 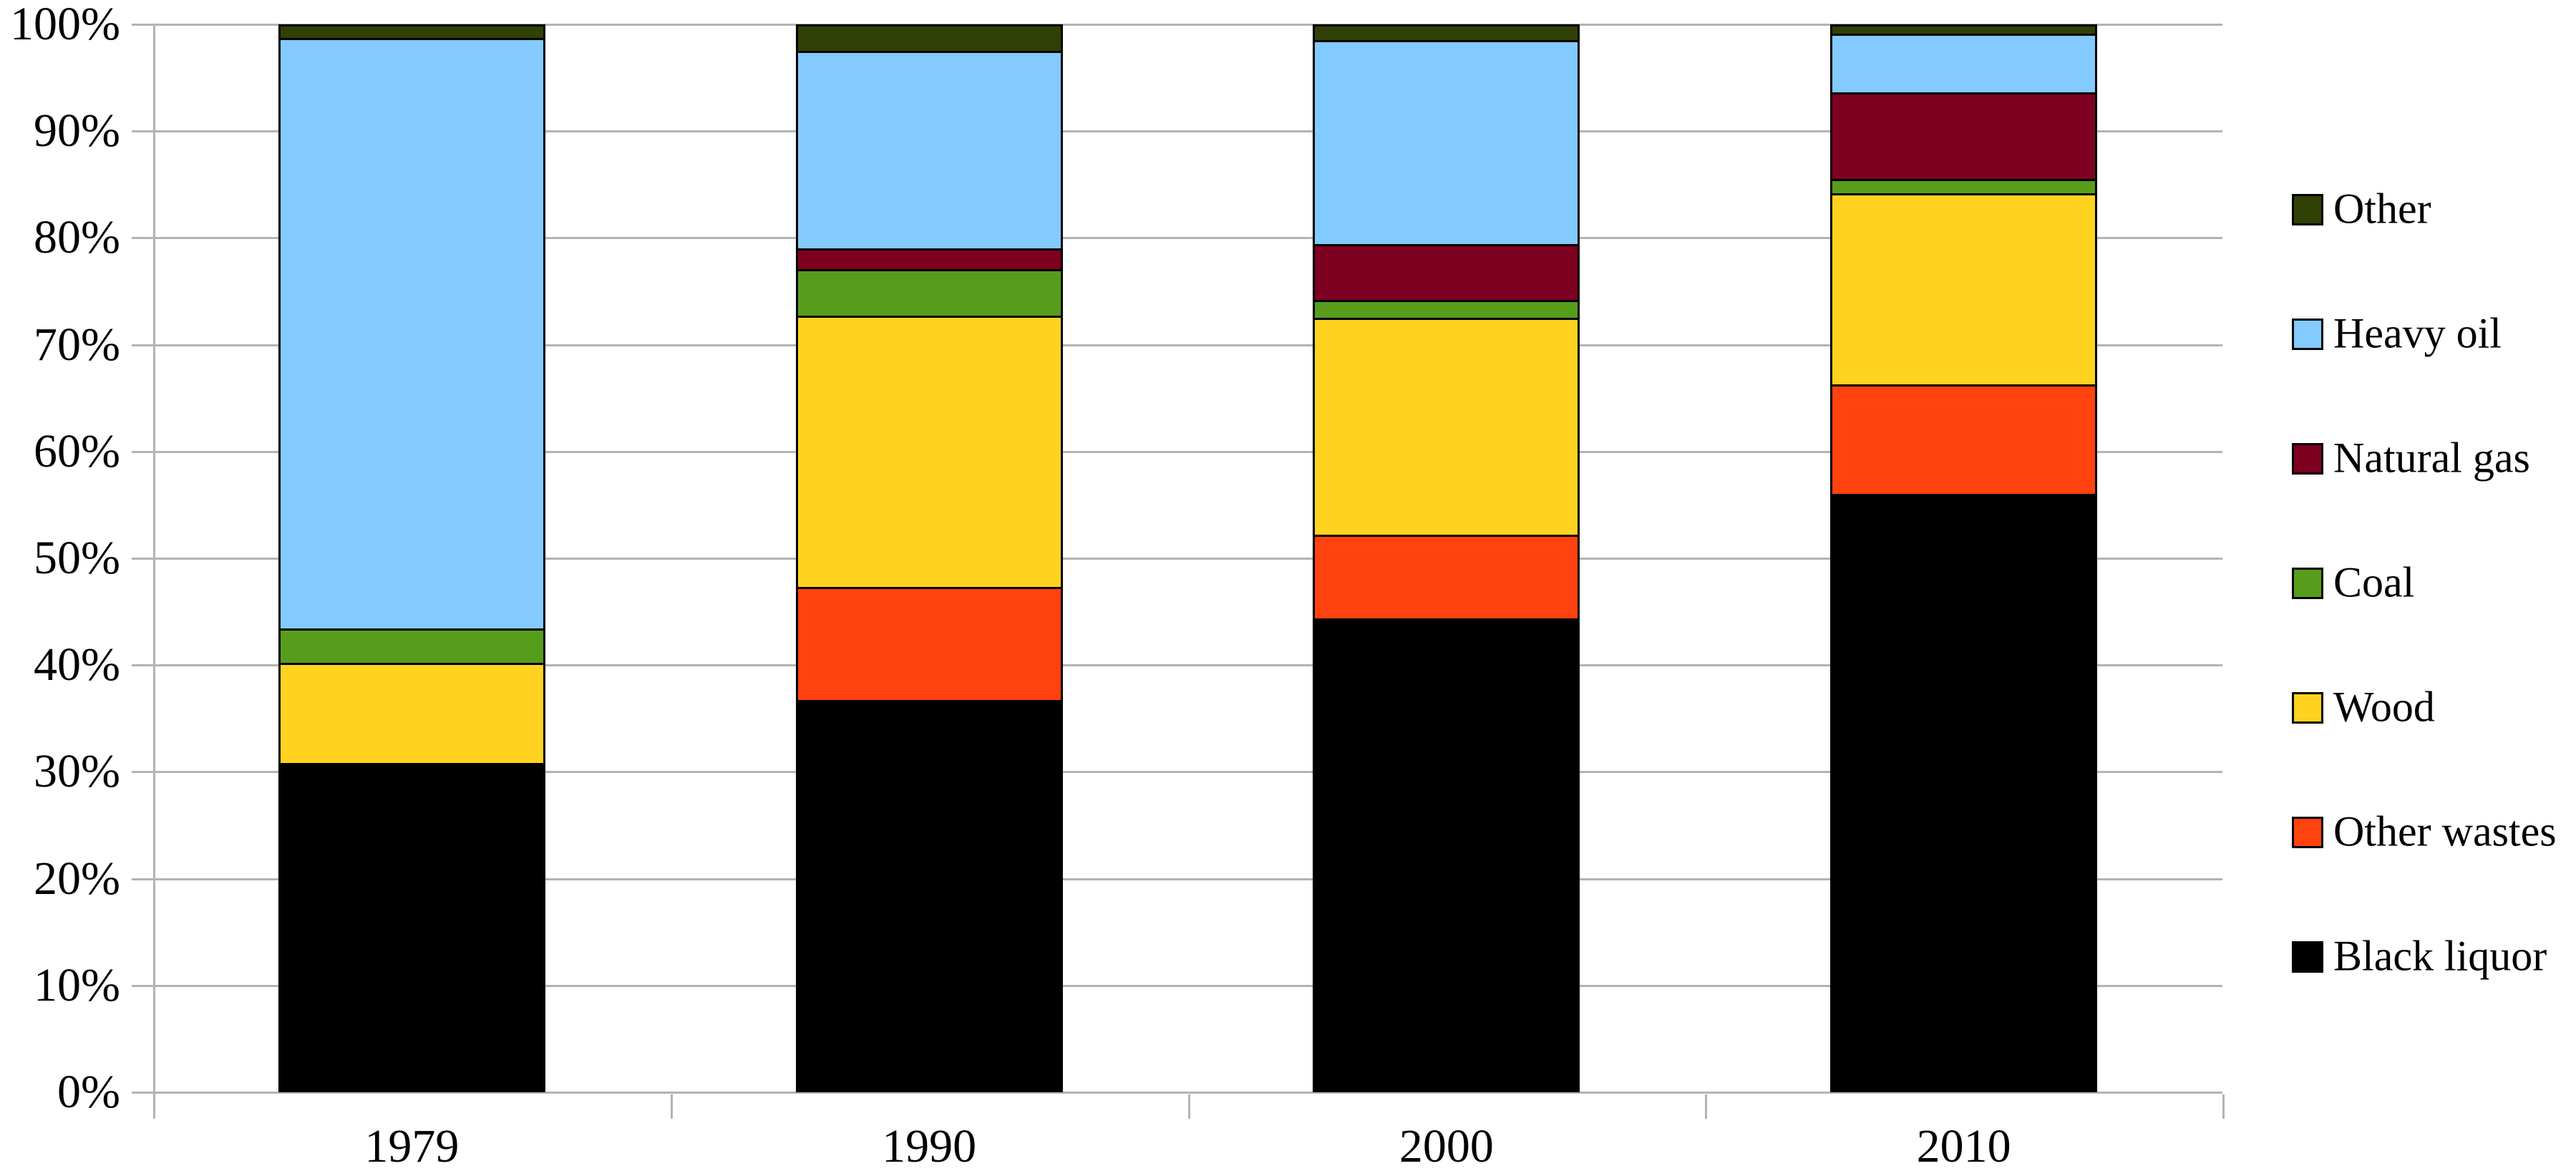 I want to click on legend-label: Other, so click(x=2382, y=209).